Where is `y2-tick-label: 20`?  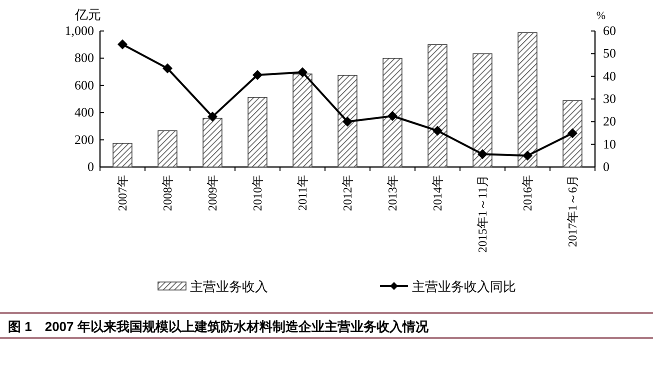 y2-tick-label: 20 is located at coordinates (609, 121).